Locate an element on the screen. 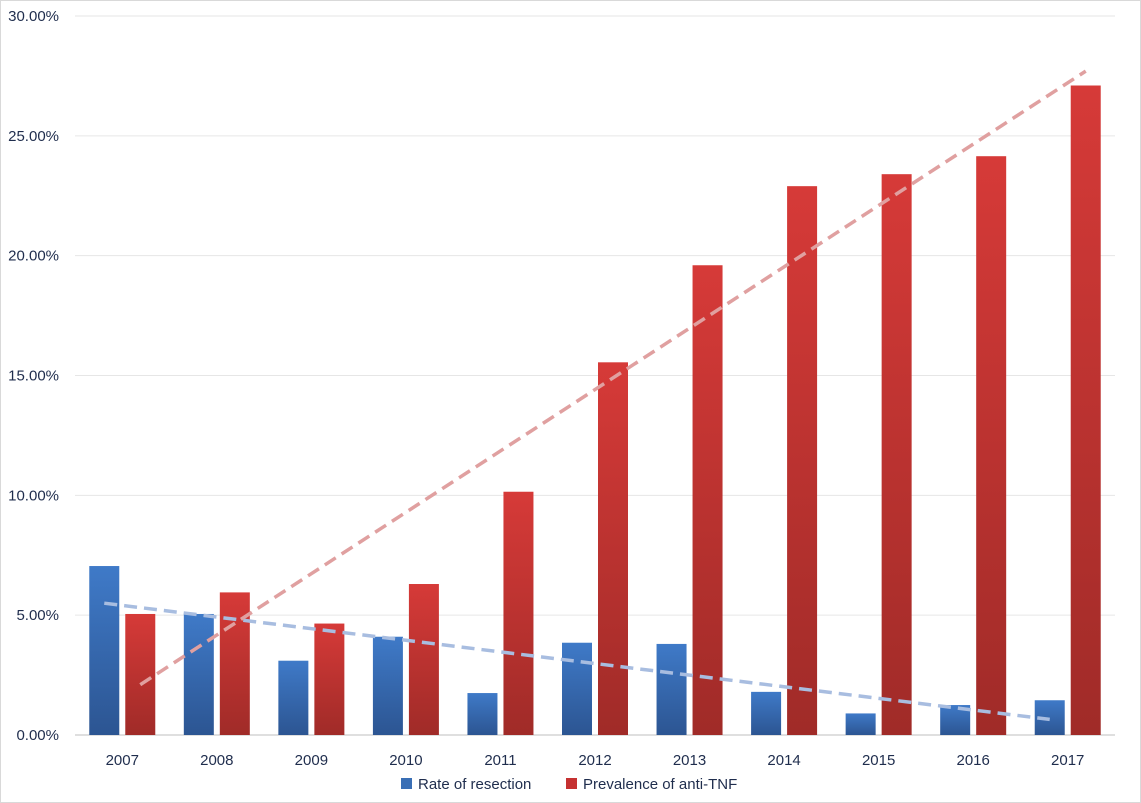  y-tick-label: 10.00% is located at coordinates (33, 495).